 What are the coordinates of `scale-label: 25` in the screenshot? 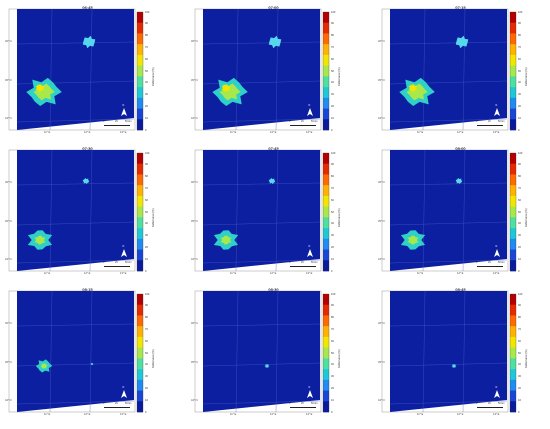 It's located at (489, 403).